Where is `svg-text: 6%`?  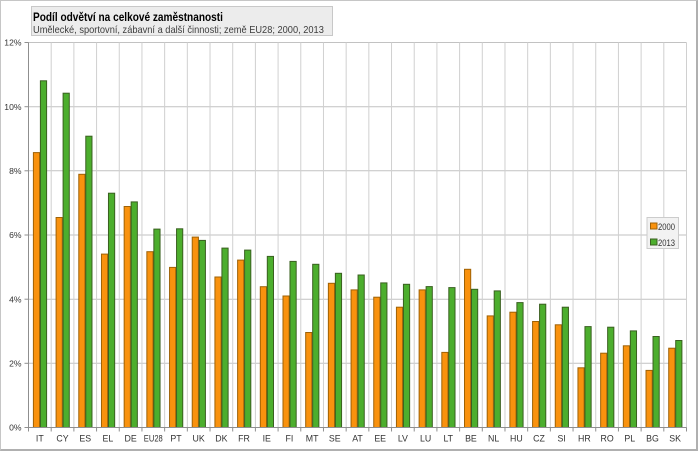 svg-text: 6% is located at coordinates (15, 235).